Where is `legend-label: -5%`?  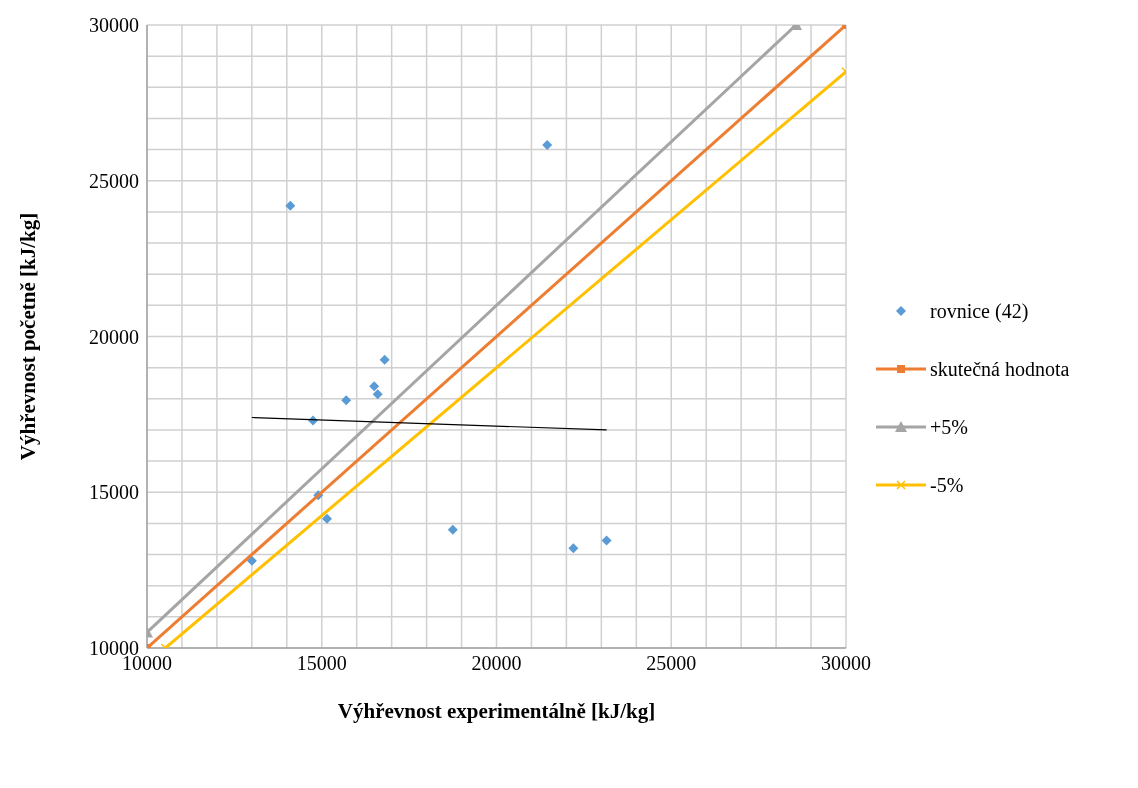 legend-label: -5% is located at coordinates (947, 485).